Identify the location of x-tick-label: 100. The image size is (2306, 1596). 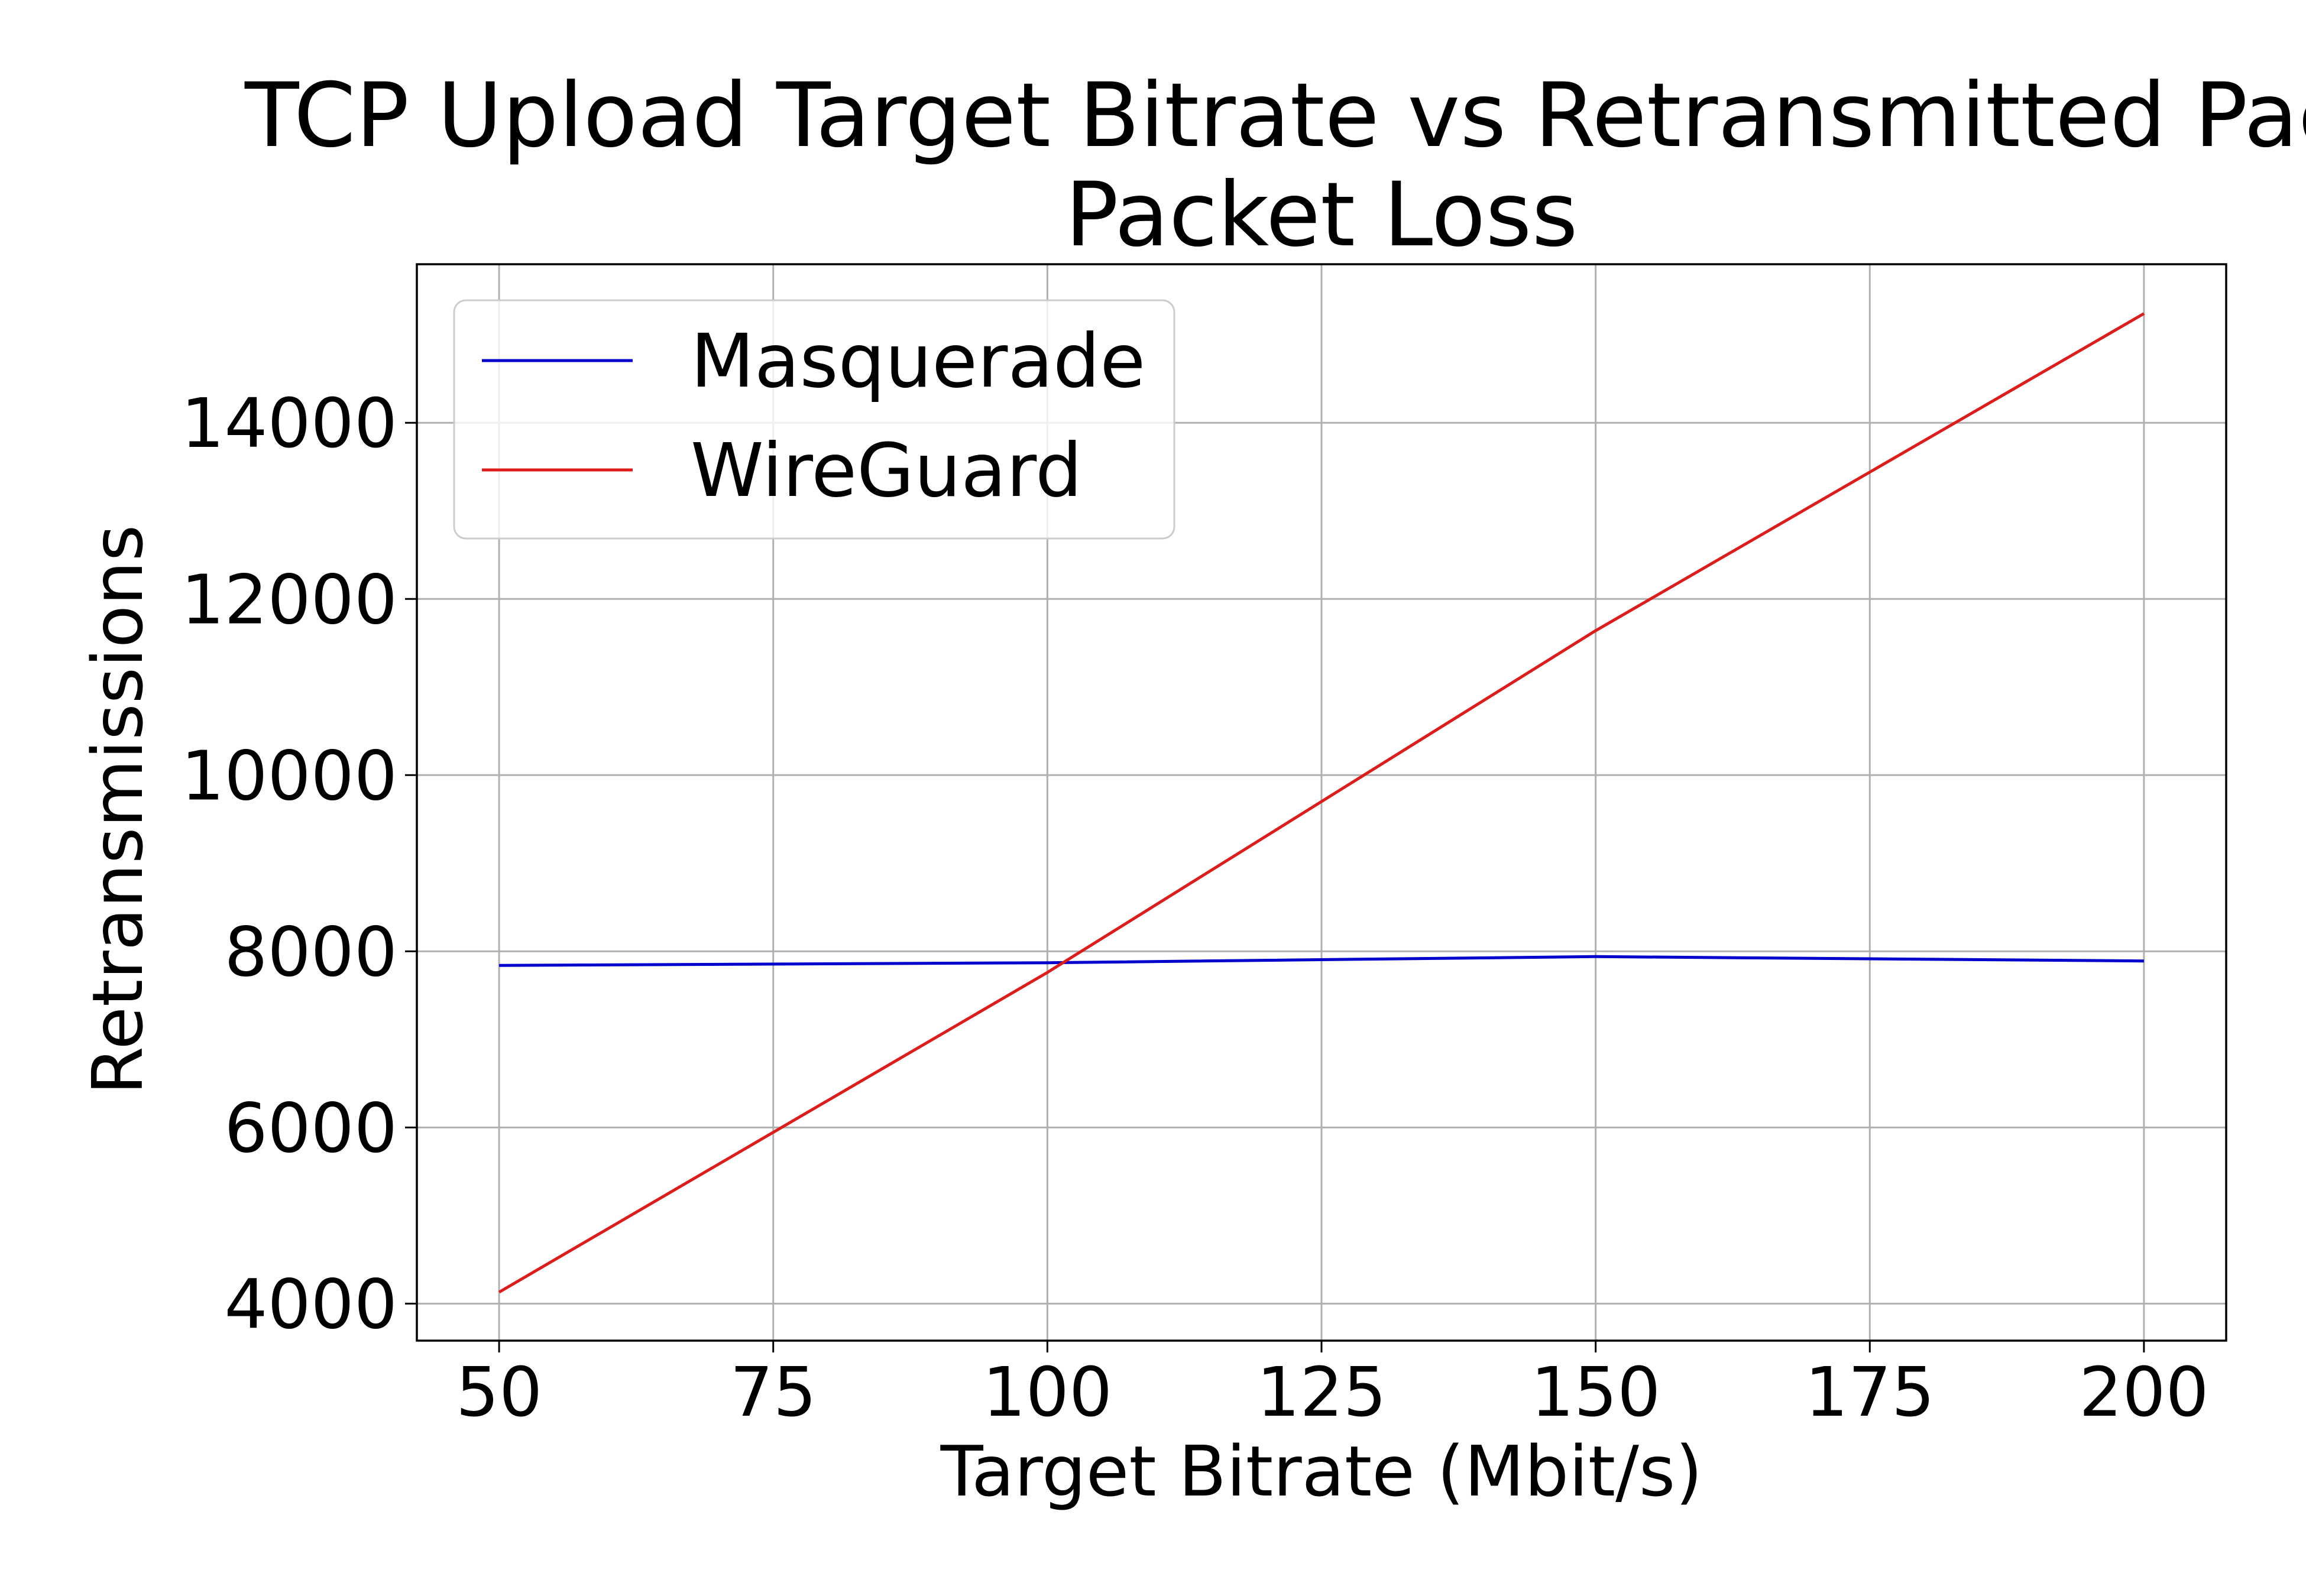
(1048, 1392).